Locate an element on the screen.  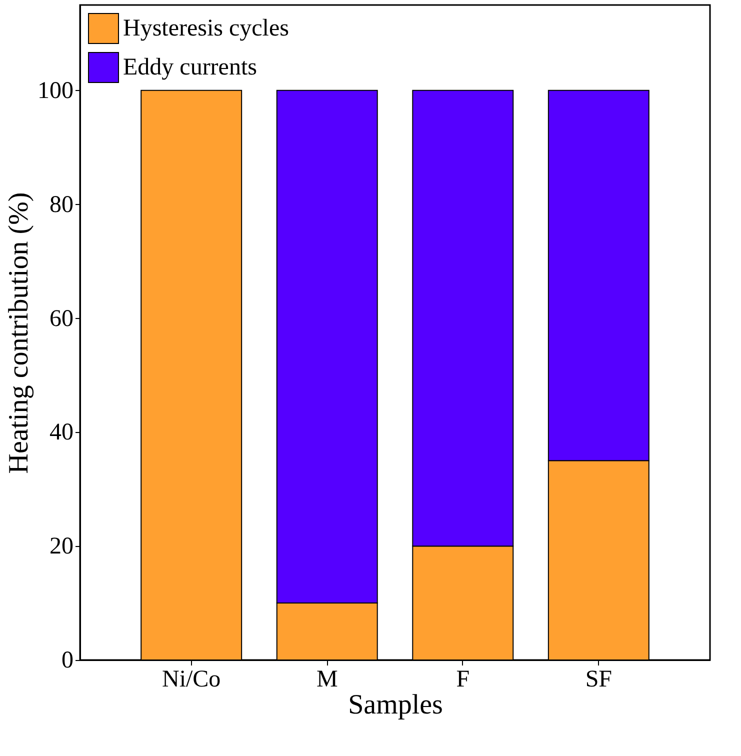
legend-label: Hysteresis cycles is located at coordinates (206, 29).